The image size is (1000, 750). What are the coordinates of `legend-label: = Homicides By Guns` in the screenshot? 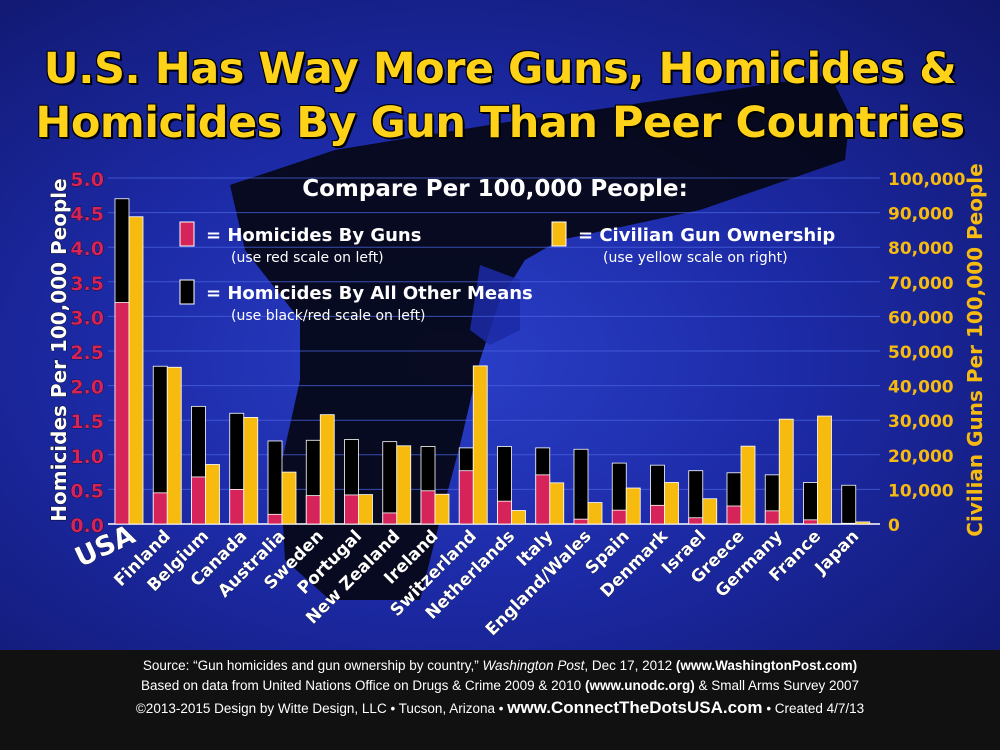 It's located at (313, 235).